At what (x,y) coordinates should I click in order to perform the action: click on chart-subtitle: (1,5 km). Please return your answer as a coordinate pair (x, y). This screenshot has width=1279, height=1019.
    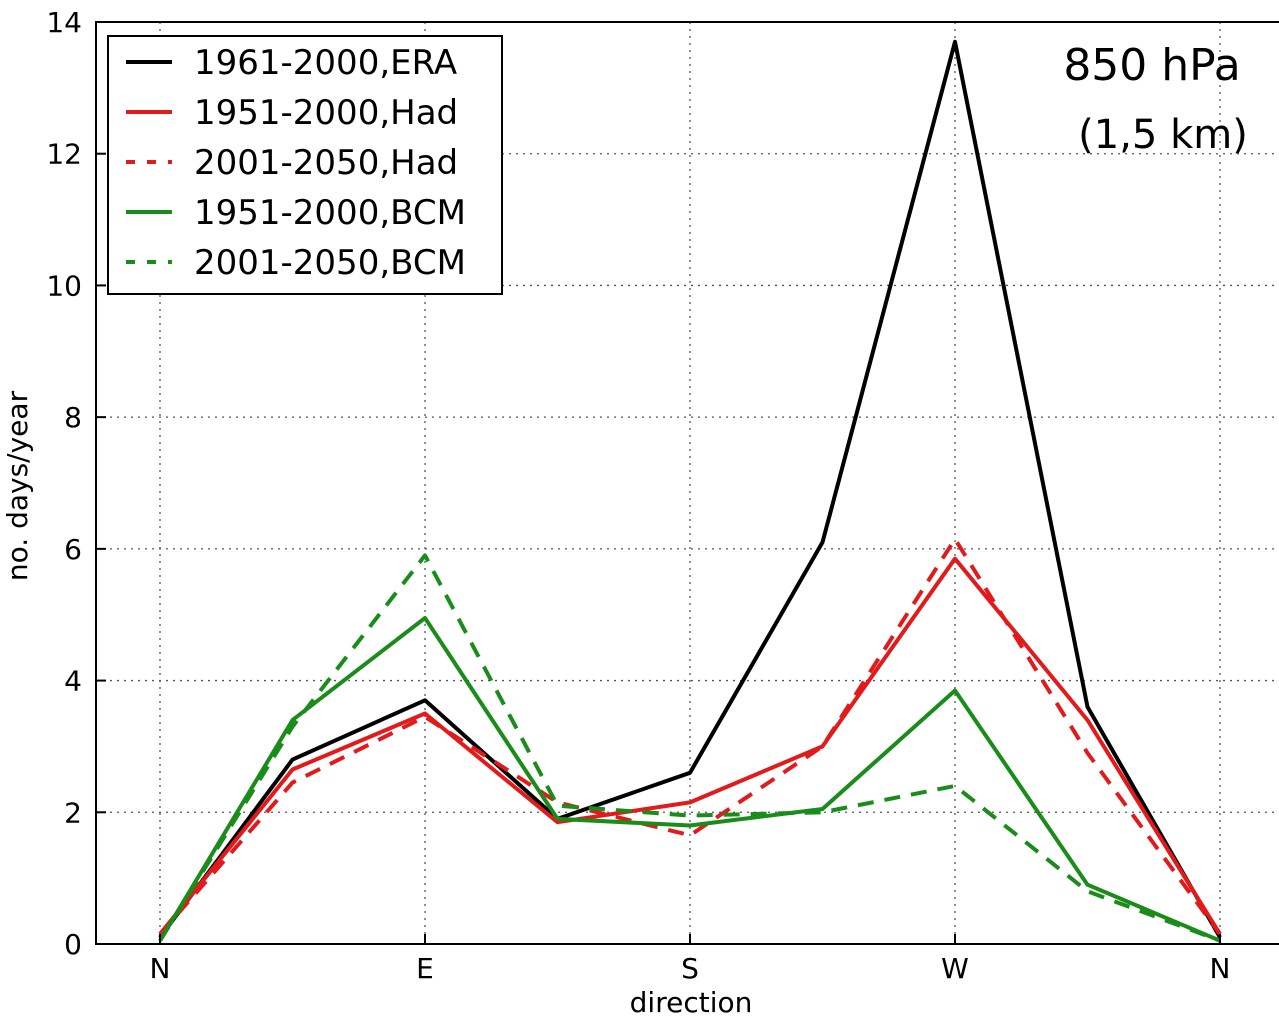
    Looking at the image, I should click on (1163, 135).